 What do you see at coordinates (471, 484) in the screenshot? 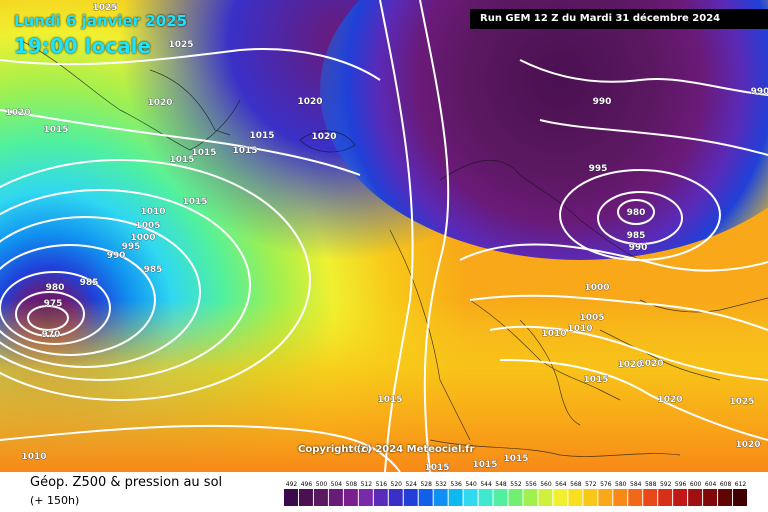
I see `scale-tick-label: 540` at bounding box center [471, 484].